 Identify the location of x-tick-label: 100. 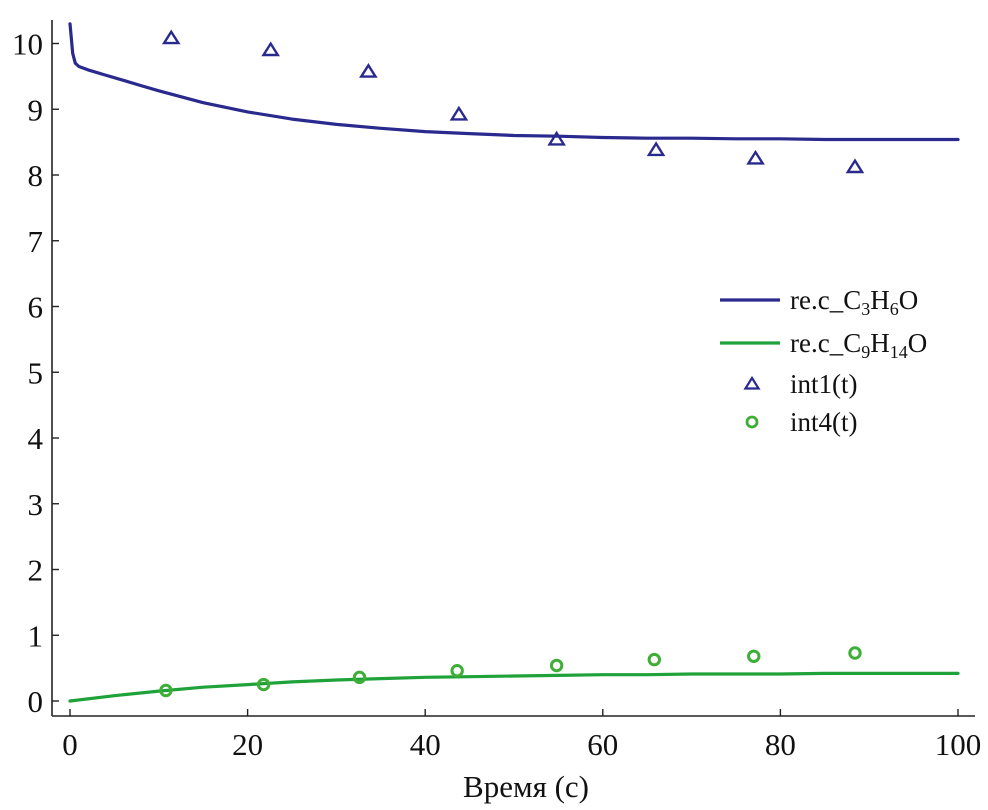
(958, 744).